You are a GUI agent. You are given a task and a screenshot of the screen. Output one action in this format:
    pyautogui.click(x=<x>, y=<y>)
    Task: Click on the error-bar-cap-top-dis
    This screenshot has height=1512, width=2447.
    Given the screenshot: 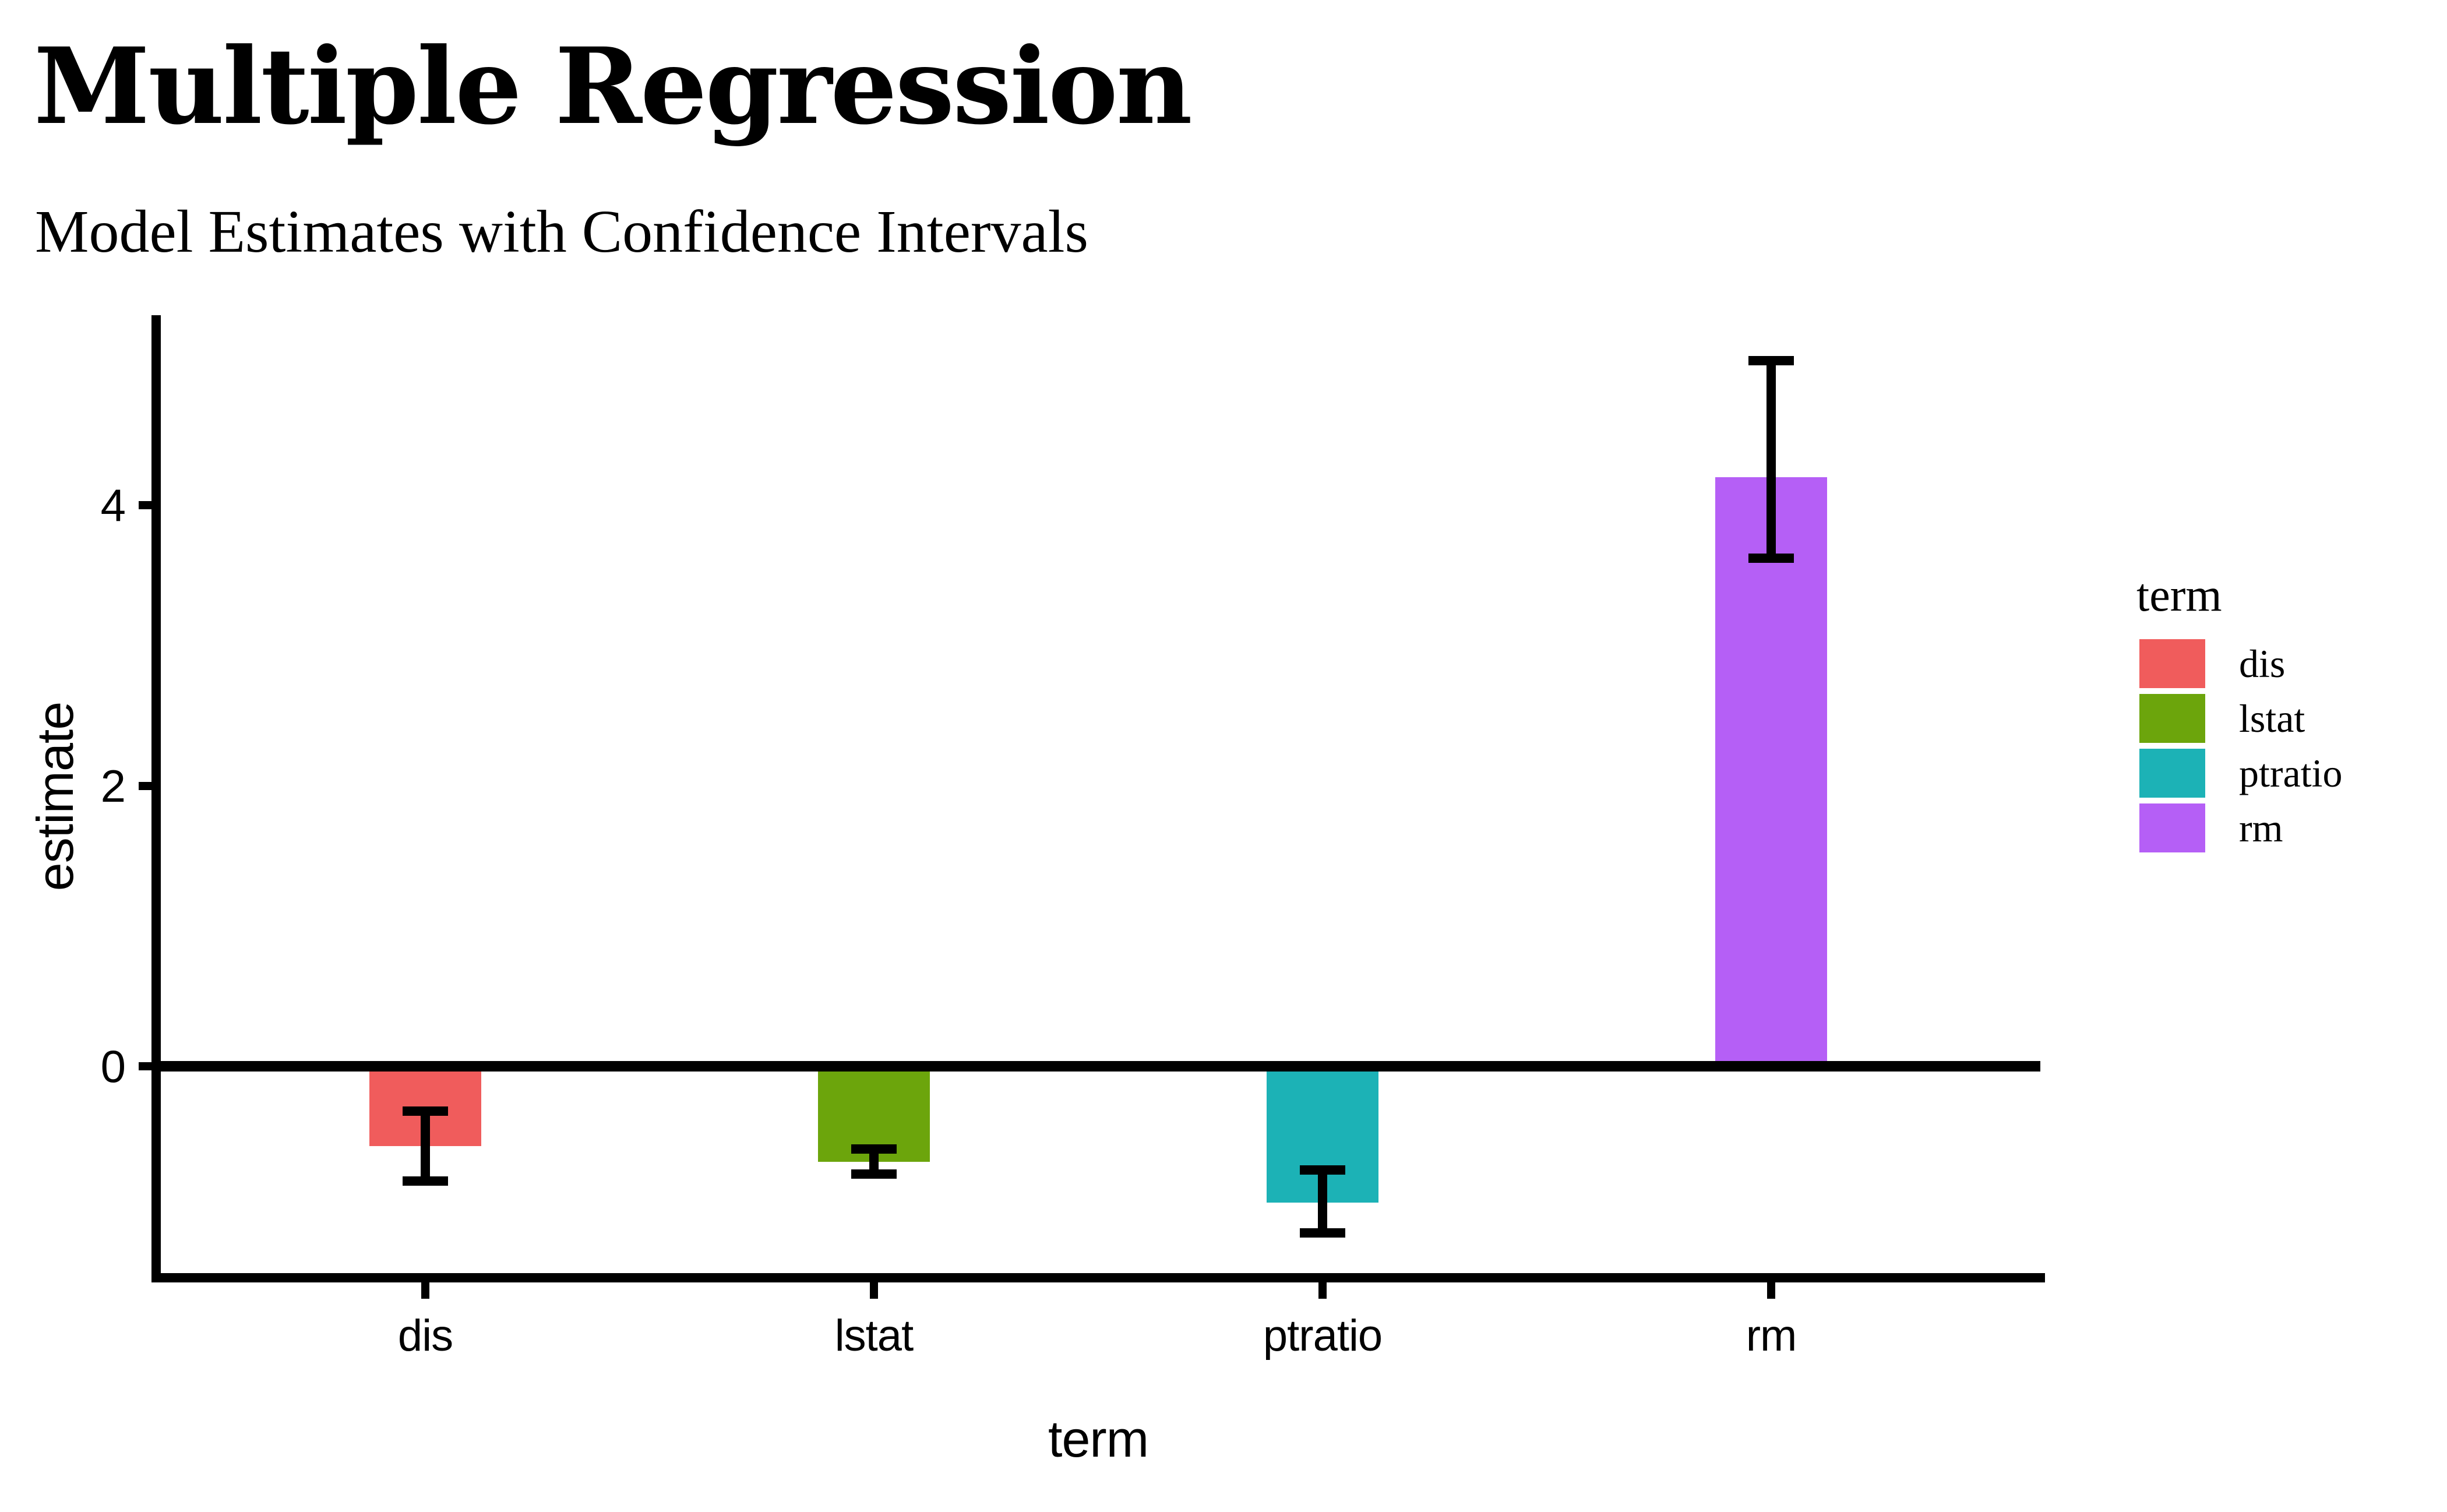 What is the action you would take?
    pyautogui.click(x=425, y=1111)
    